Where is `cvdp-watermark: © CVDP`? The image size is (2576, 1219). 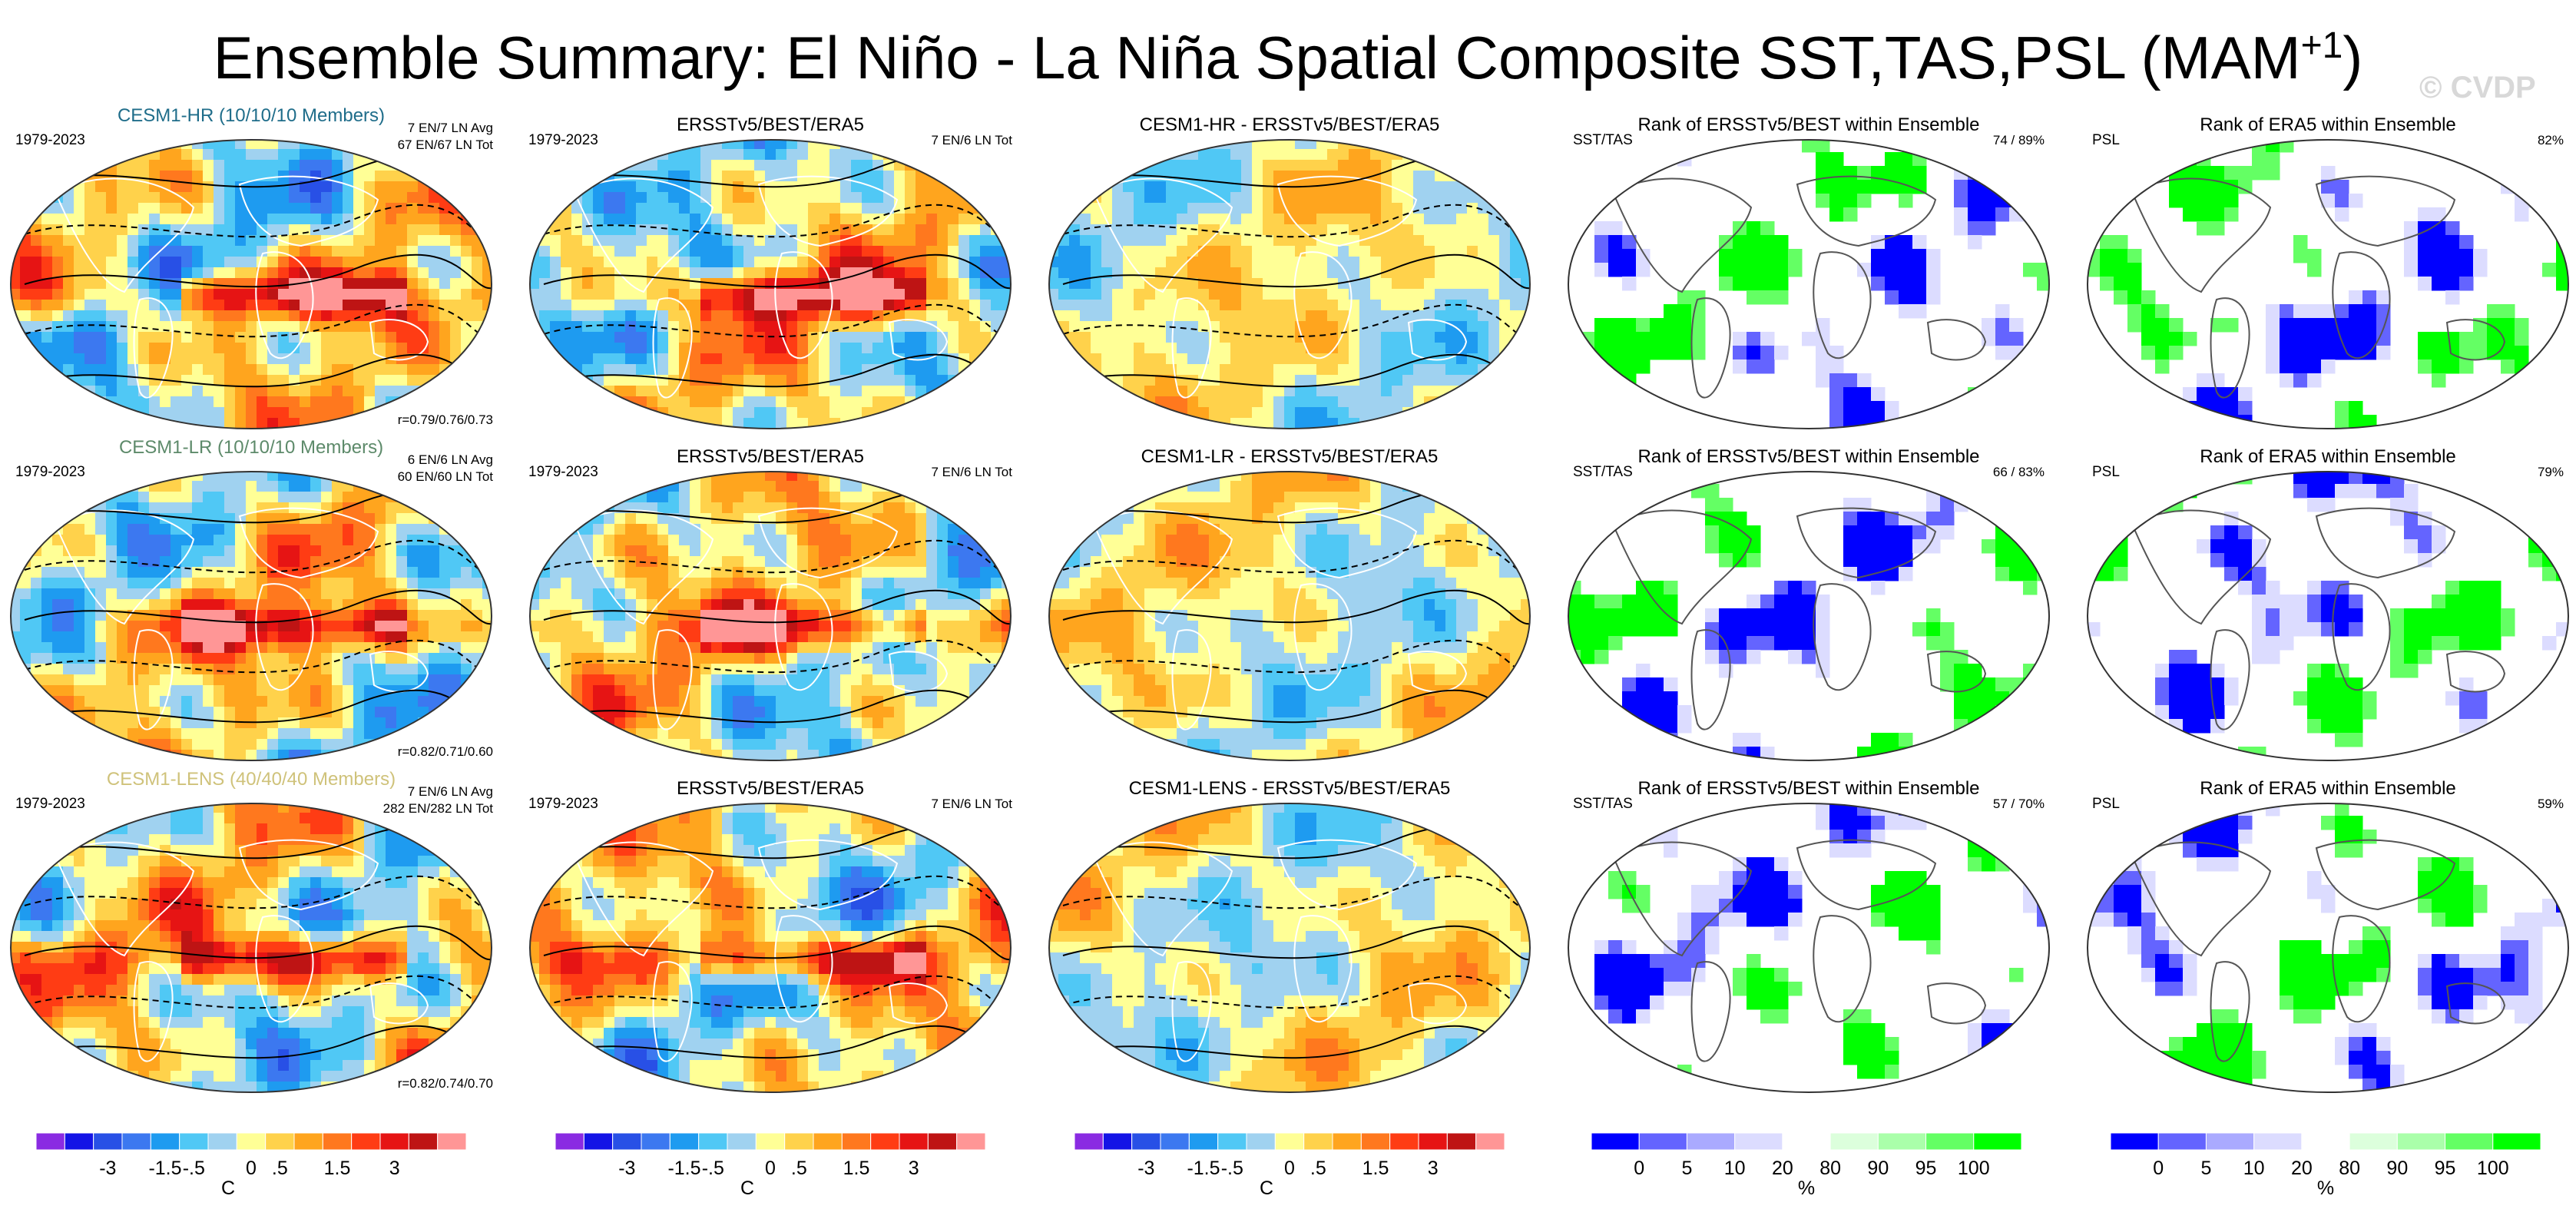 cvdp-watermark: © CVDP is located at coordinates (2478, 87).